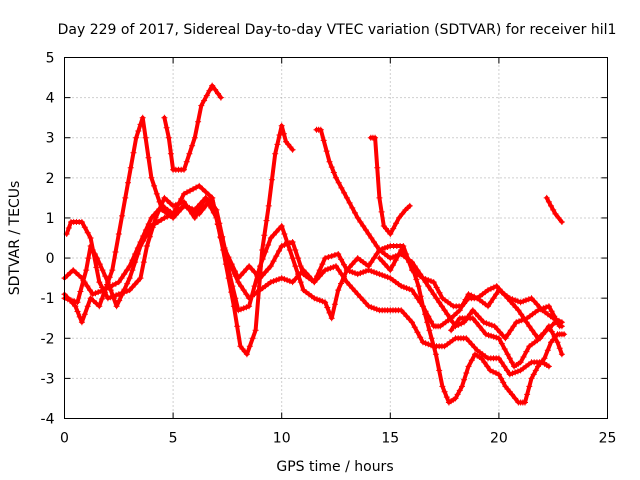 This screenshot has width=640, height=480. I want to click on y-tick-label: 4, so click(50, 99).